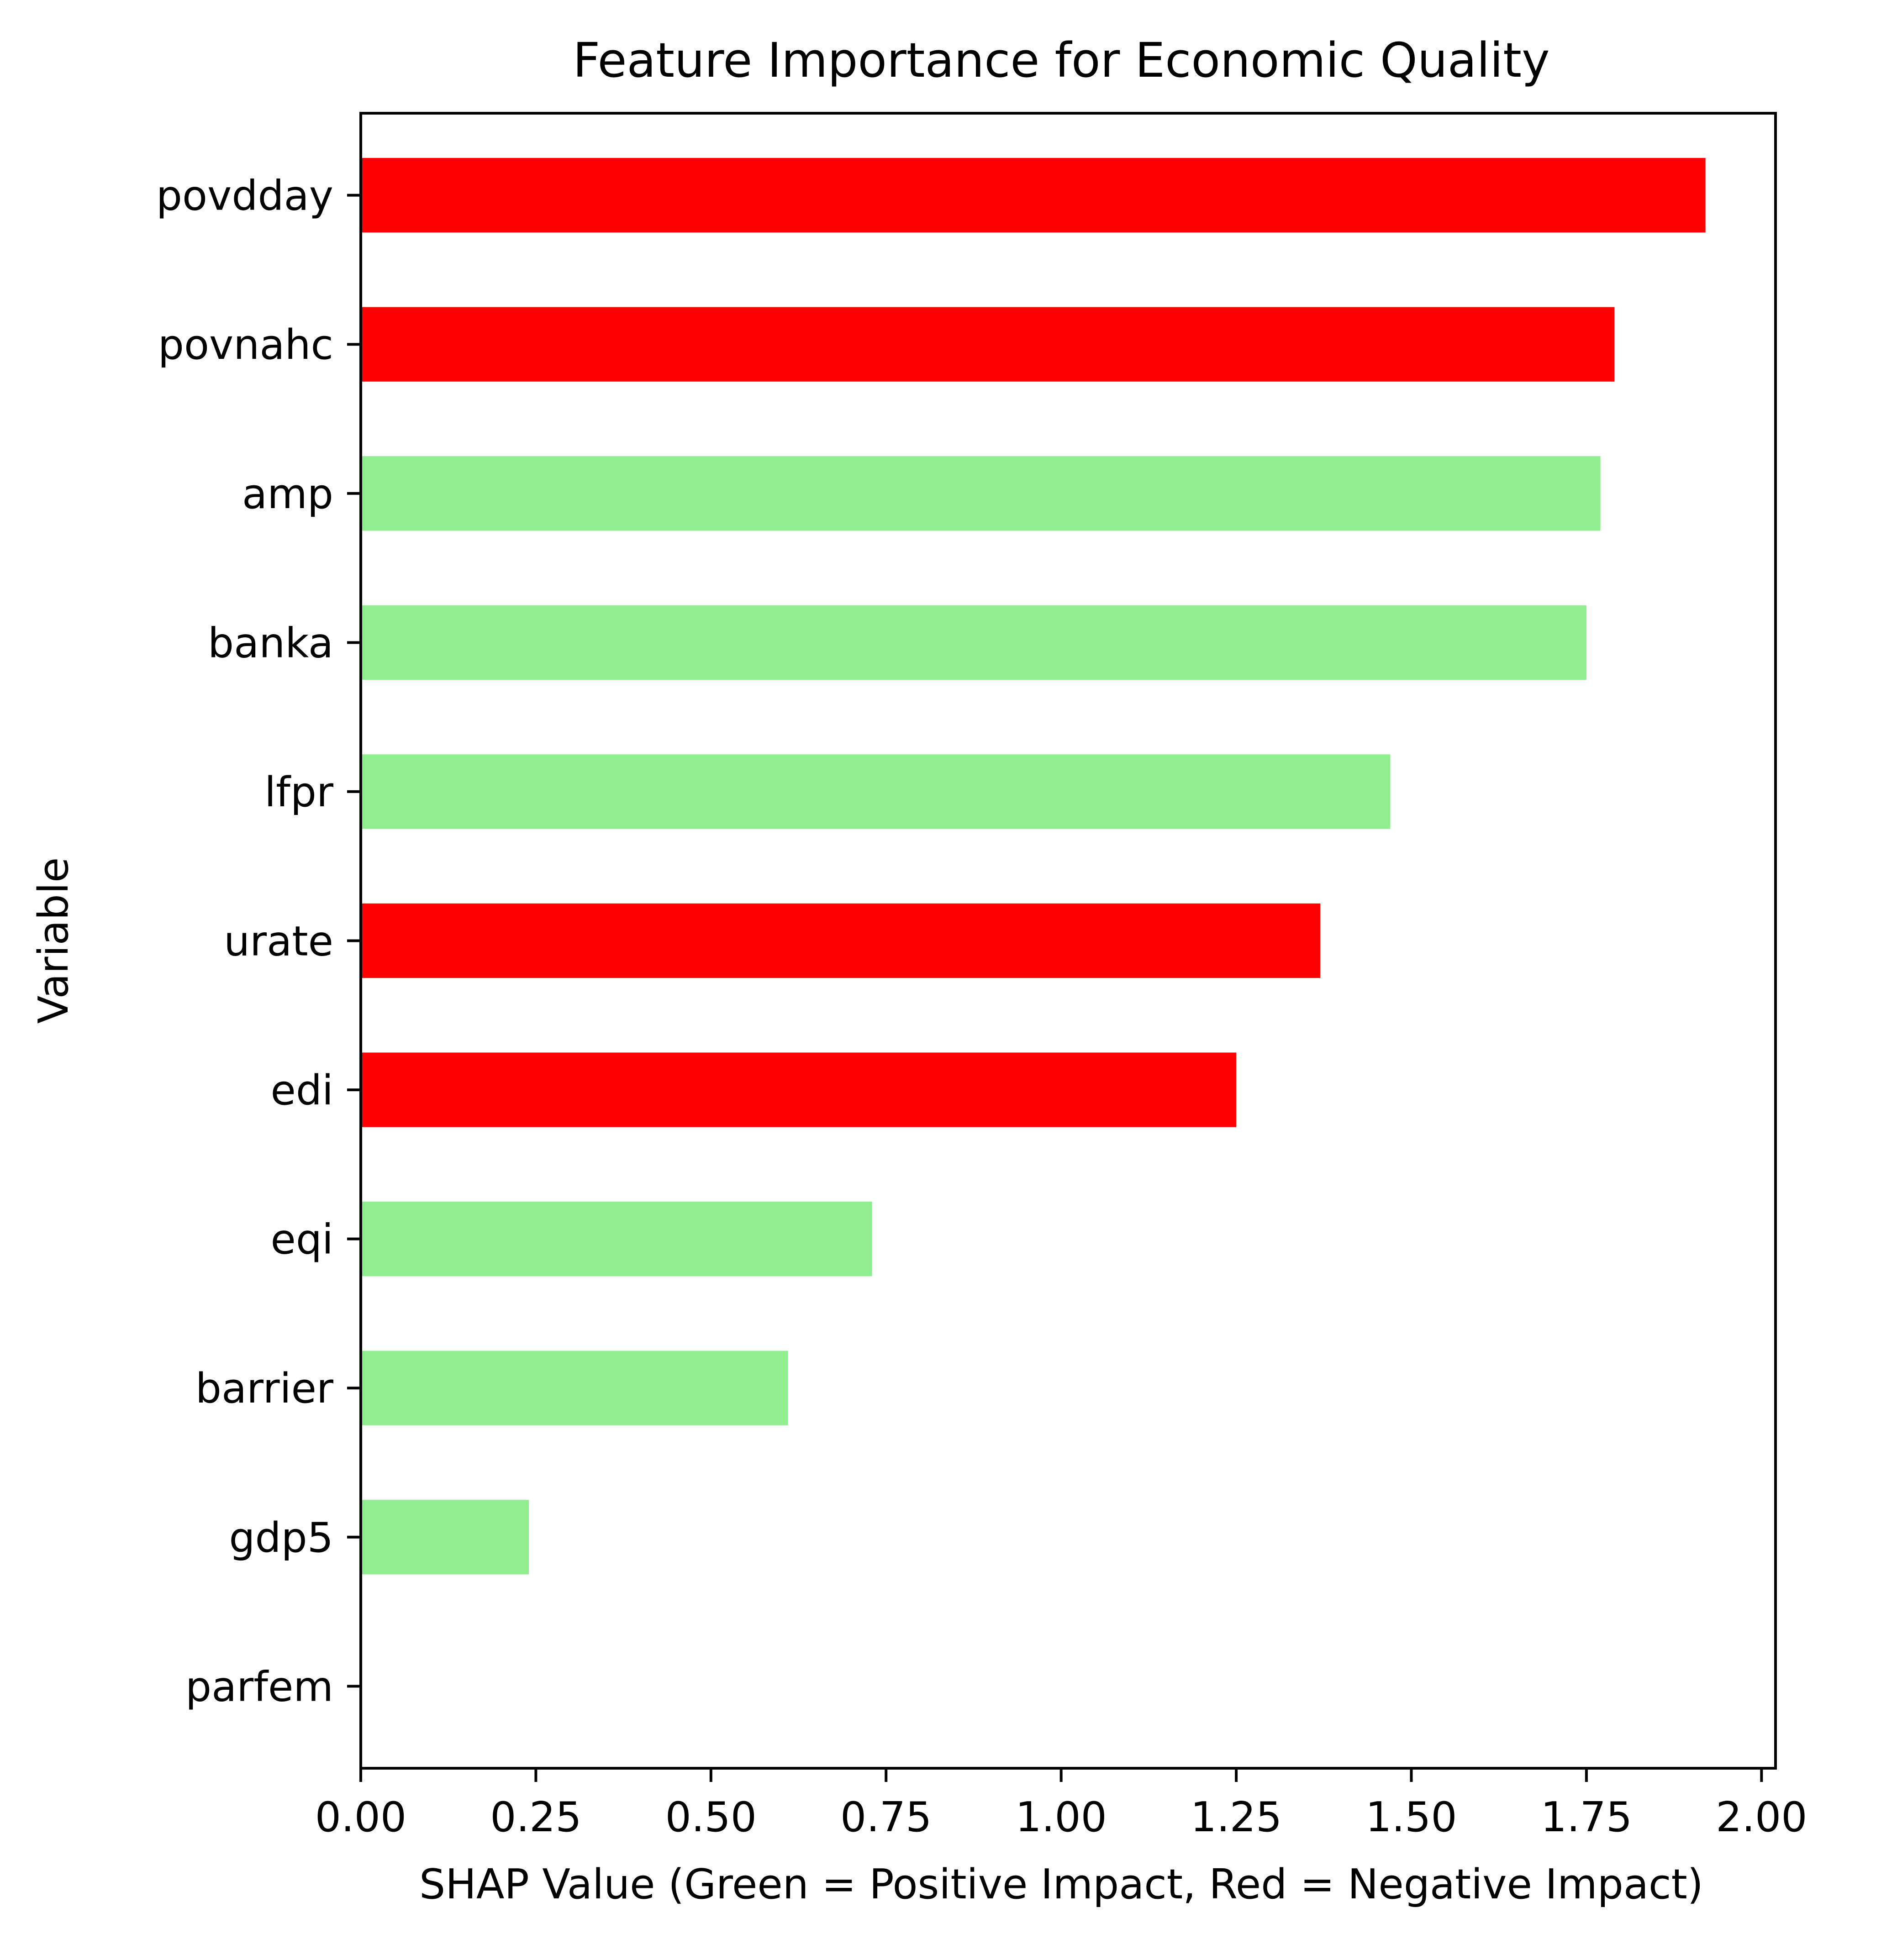  I want to click on x-tick-label: 1.75, so click(1586, 1817).